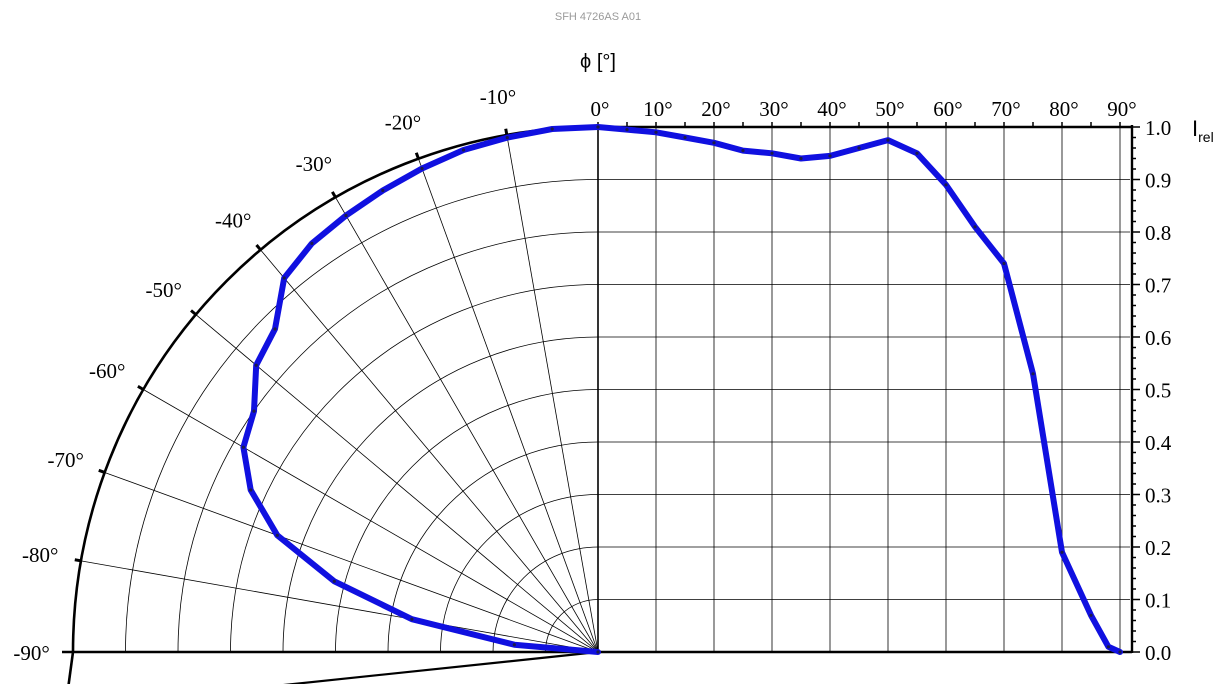 The image size is (1223, 684). What do you see at coordinates (233, 221) in the screenshot?
I see `angle-tick-label: -40°` at bounding box center [233, 221].